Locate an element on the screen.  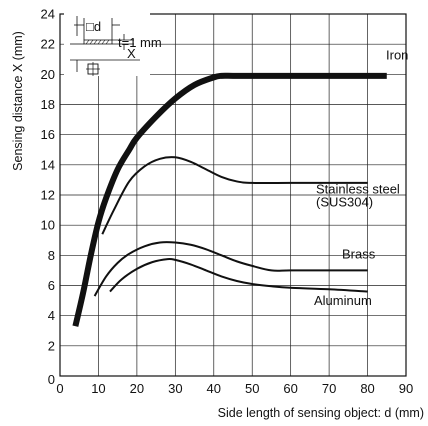
x-tick-label: 30 is located at coordinates (175, 388).